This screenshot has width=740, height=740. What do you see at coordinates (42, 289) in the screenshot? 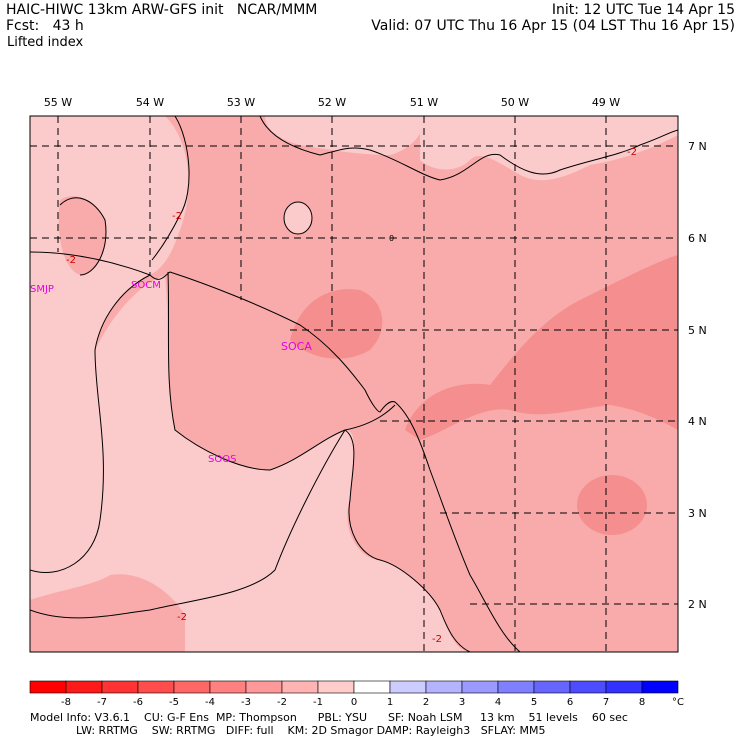
I see `station-label-smjp: SMJP` at bounding box center [42, 289].